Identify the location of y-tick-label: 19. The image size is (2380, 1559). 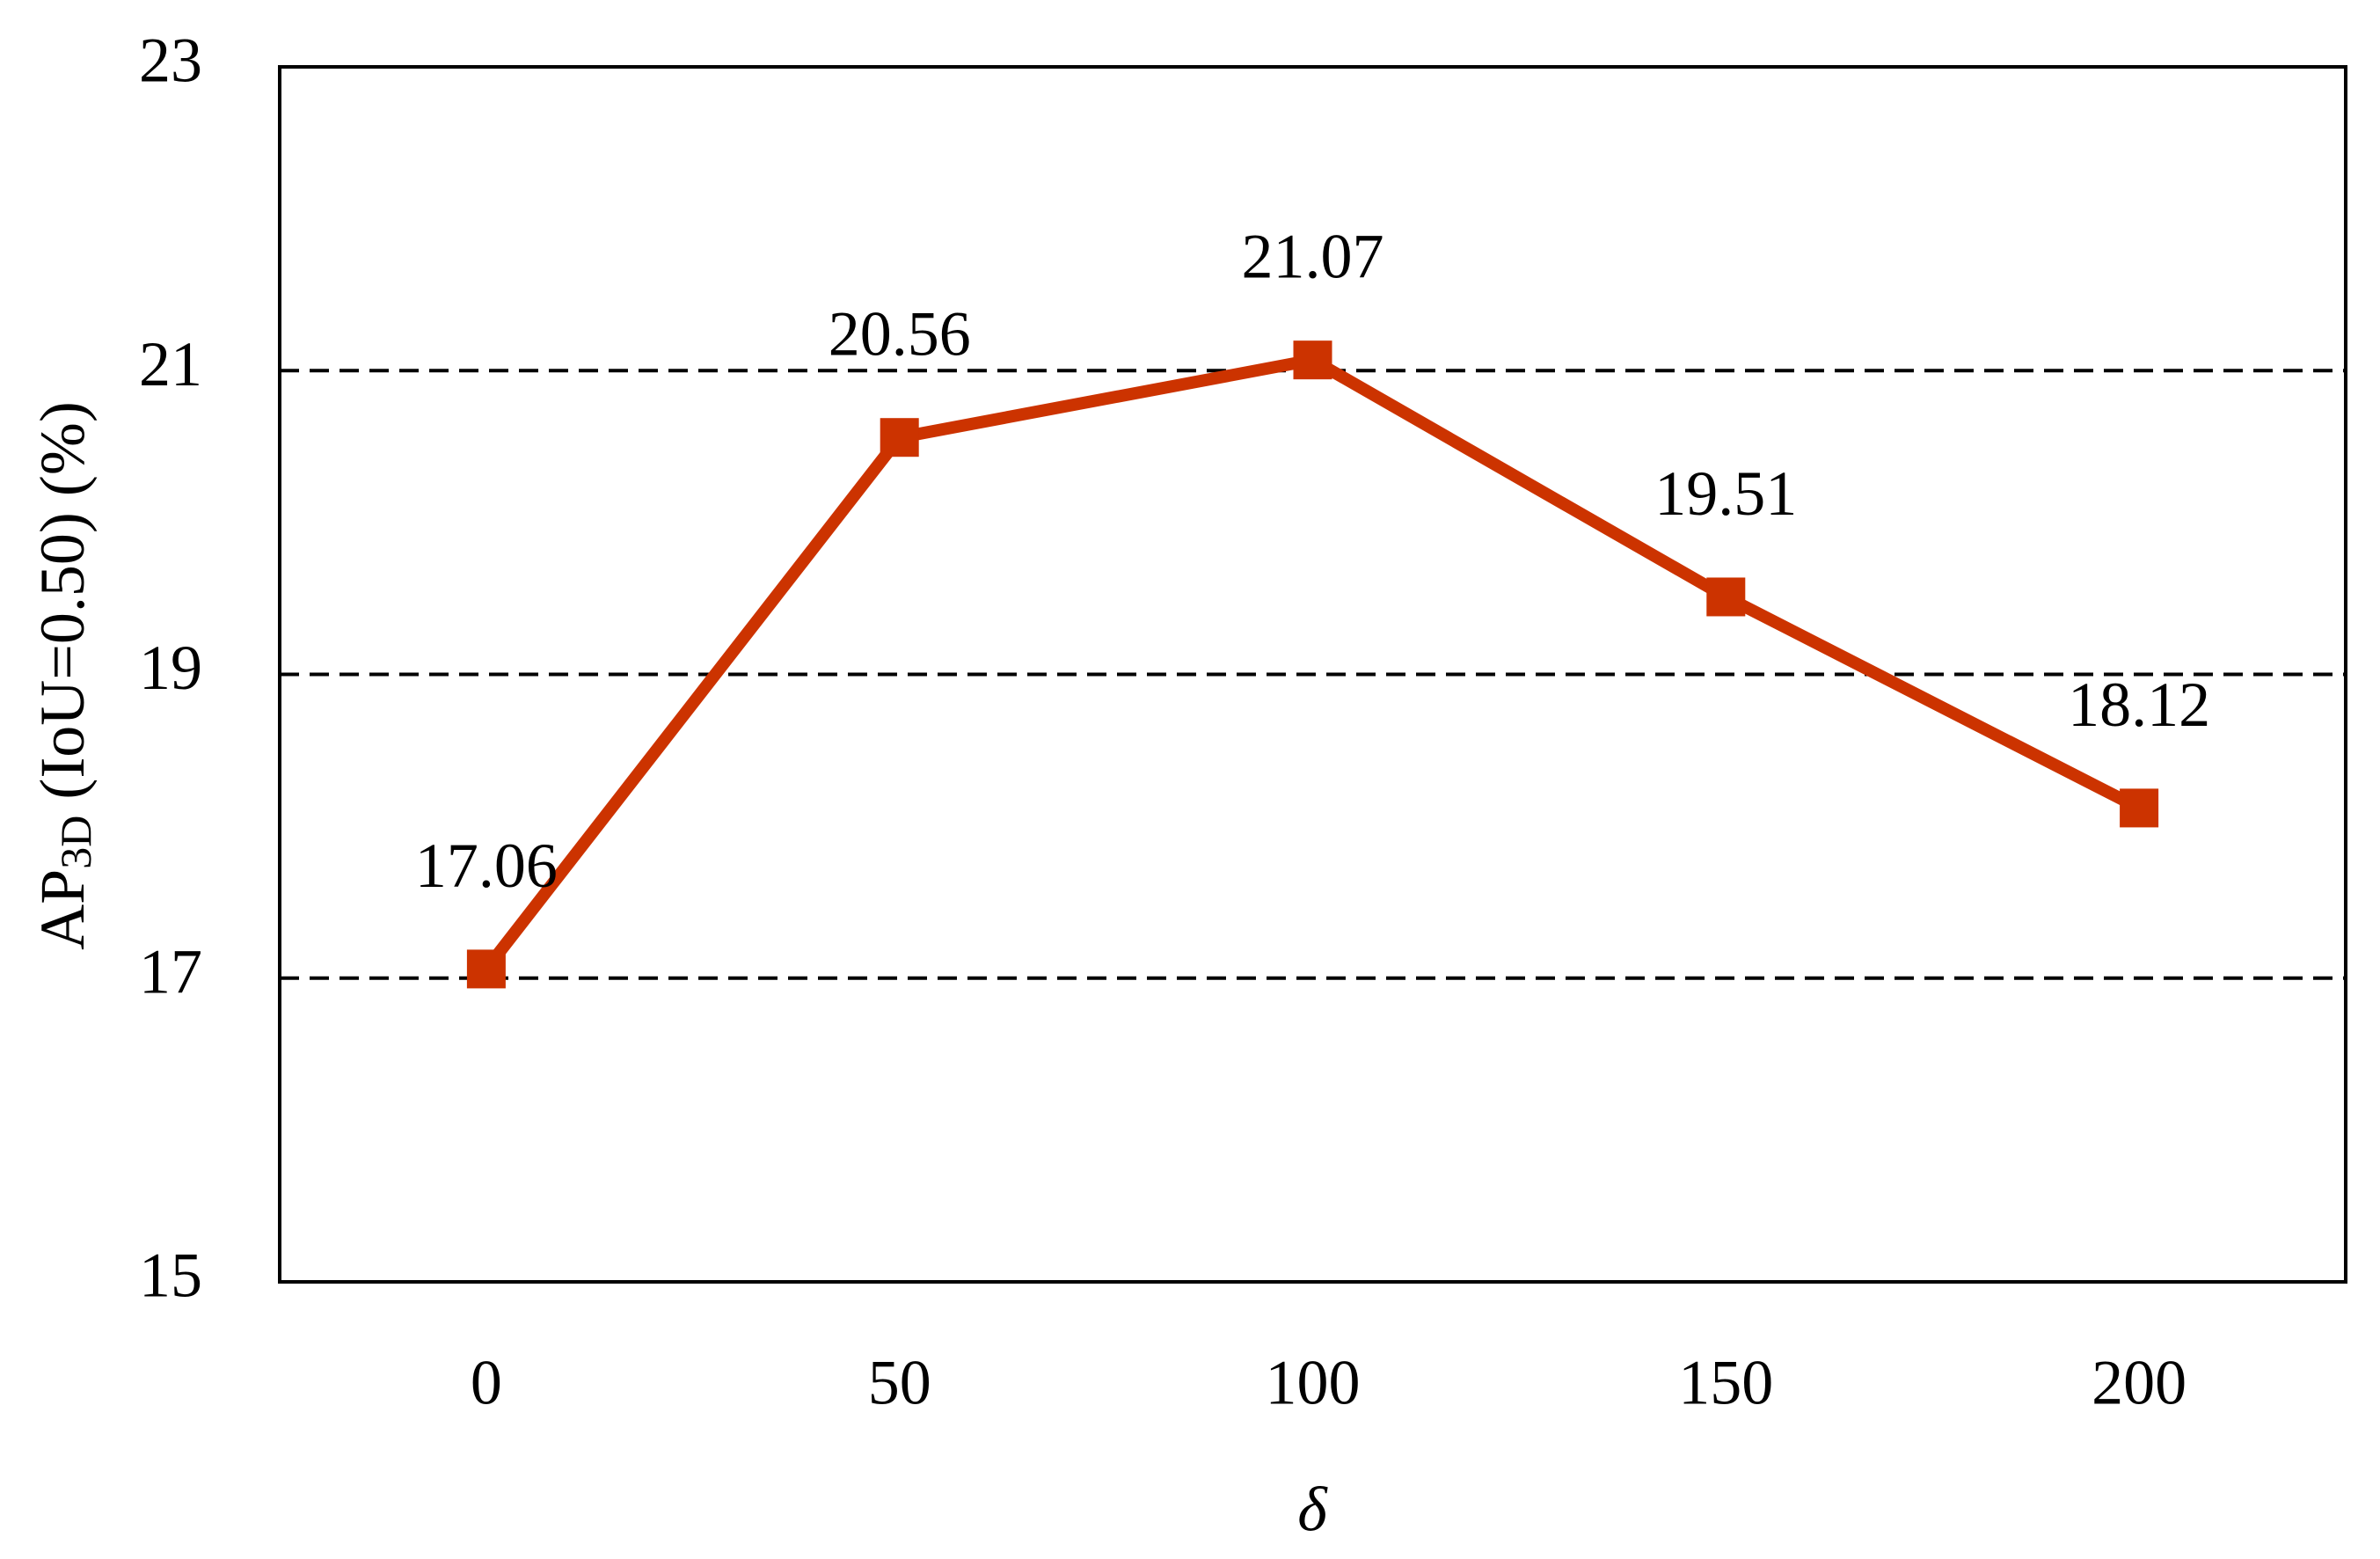
(170, 668).